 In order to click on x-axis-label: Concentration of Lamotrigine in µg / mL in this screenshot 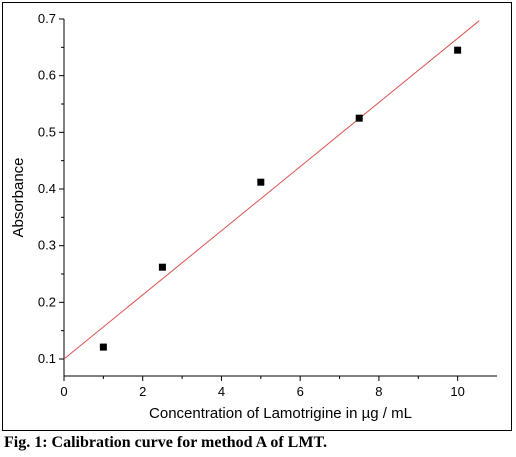, I will do `click(280, 413)`.